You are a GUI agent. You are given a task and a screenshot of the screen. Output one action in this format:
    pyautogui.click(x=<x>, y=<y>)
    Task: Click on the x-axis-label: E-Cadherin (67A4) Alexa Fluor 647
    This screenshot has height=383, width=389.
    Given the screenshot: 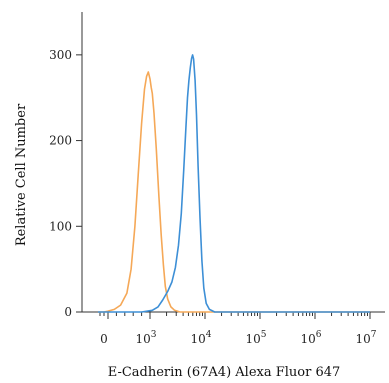 What is the action you would take?
    pyautogui.click(x=224, y=372)
    